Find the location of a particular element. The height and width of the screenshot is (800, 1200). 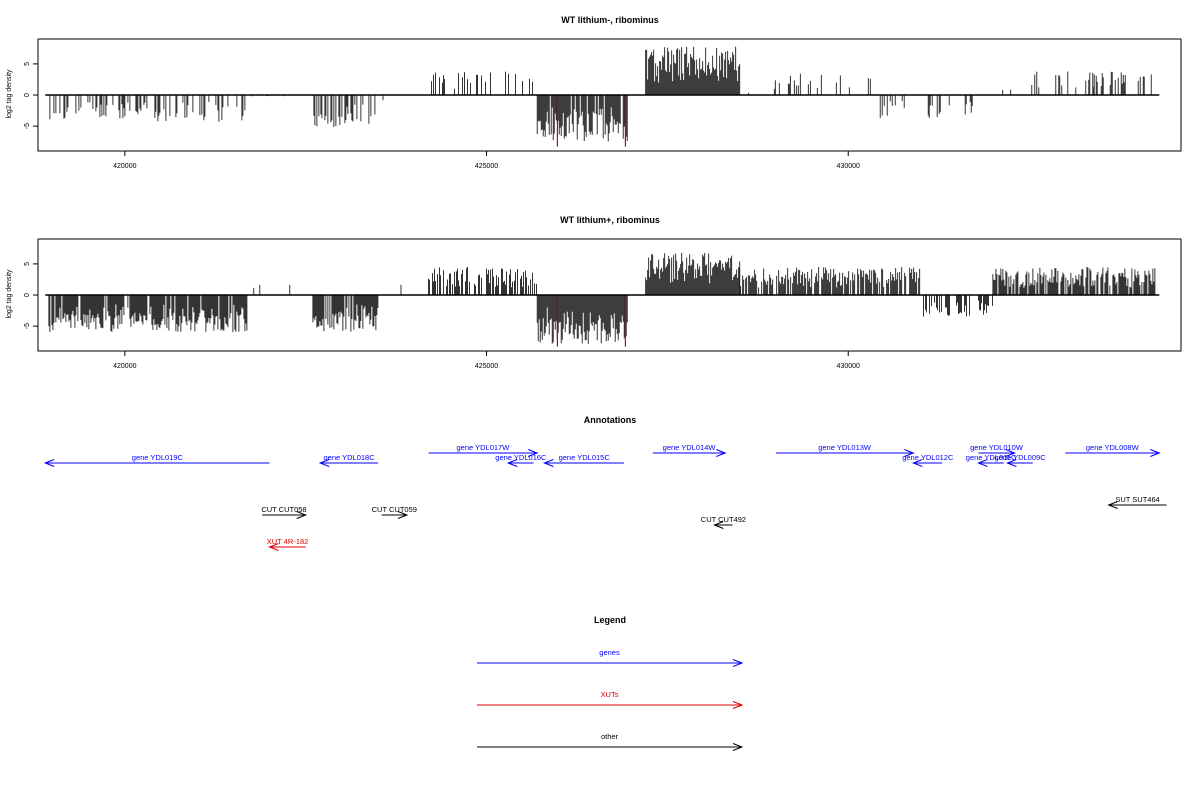

legend-label: other is located at coordinates (610, 736).